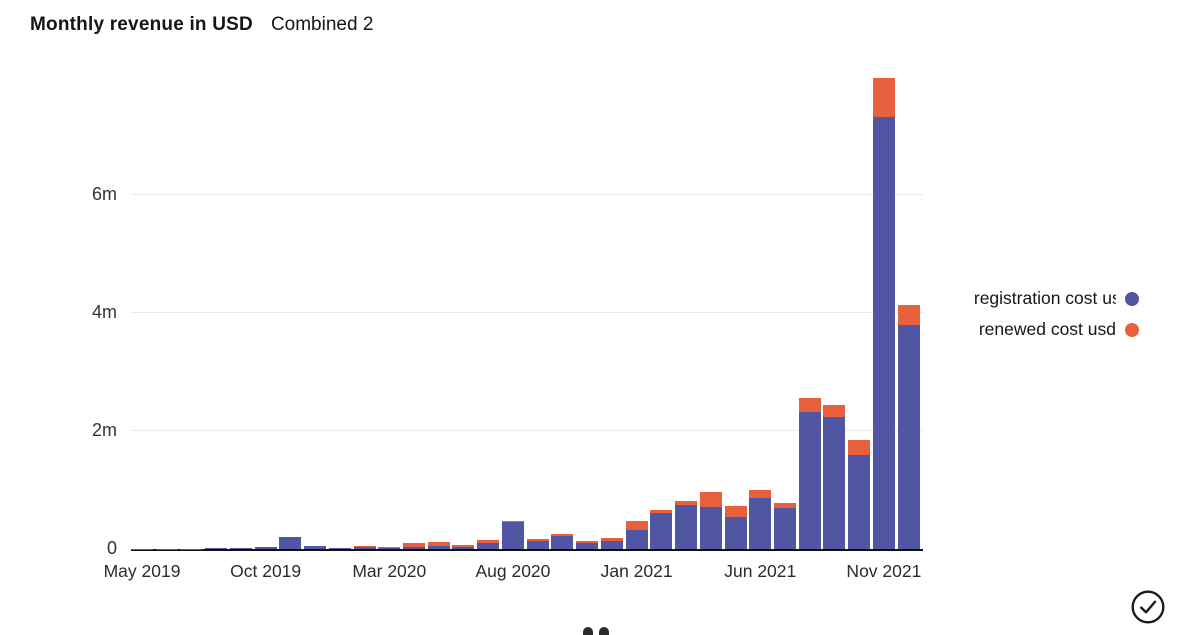  What do you see at coordinates (266, 571) in the screenshot?
I see `x-axis-label-oct-2019: Oct 2019` at bounding box center [266, 571].